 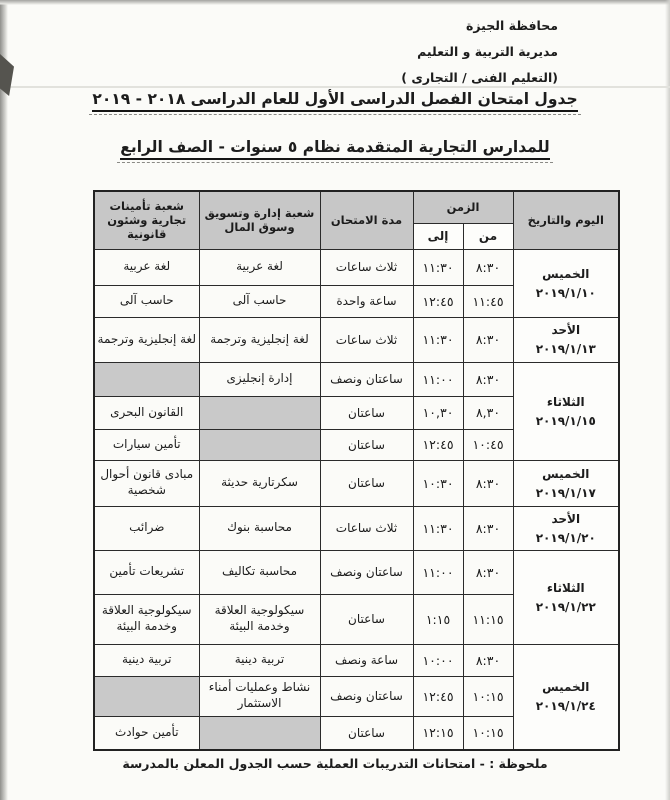 I want to click on insurance-subject-cell: لغة إنجليزية وترجمة, so click(x=146, y=339).